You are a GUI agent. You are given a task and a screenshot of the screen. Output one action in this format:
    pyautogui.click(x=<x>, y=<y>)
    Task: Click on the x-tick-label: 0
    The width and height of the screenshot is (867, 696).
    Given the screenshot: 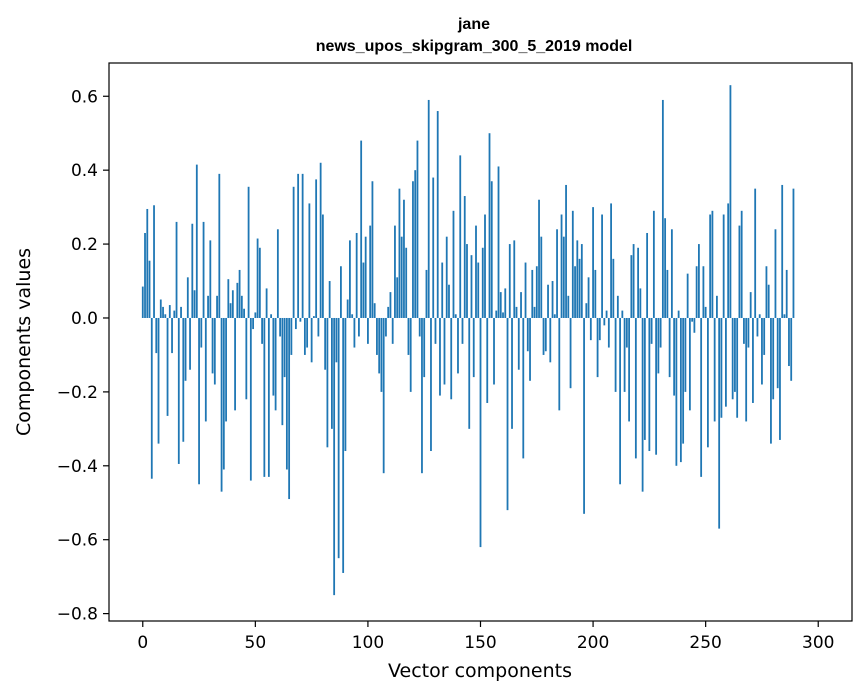 What is the action you would take?
    pyautogui.click(x=142, y=643)
    